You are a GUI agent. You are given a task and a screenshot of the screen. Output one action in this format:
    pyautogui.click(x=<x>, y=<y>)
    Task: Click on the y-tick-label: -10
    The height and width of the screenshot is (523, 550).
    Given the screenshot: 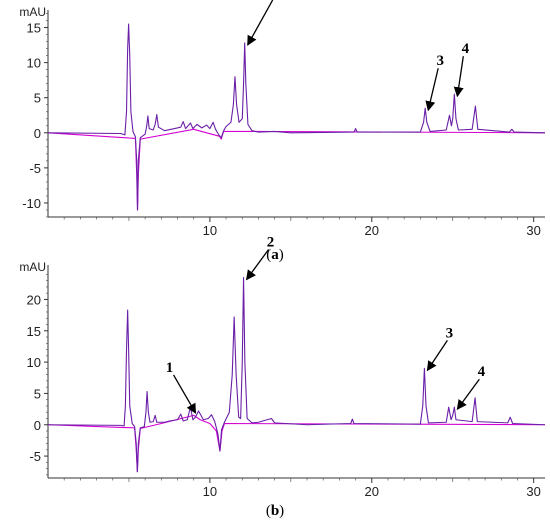 What is the action you would take?
    pyautogui.click(x=31, y=203)
    